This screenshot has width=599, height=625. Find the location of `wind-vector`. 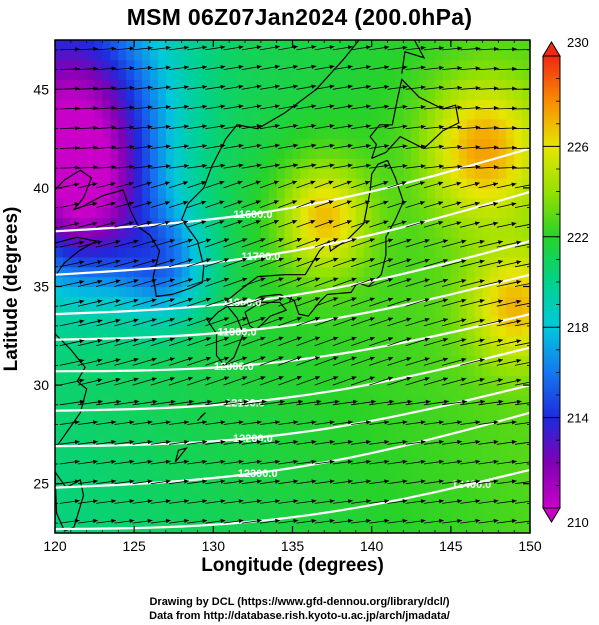

wind-vector is located at coordinates (522, 522).